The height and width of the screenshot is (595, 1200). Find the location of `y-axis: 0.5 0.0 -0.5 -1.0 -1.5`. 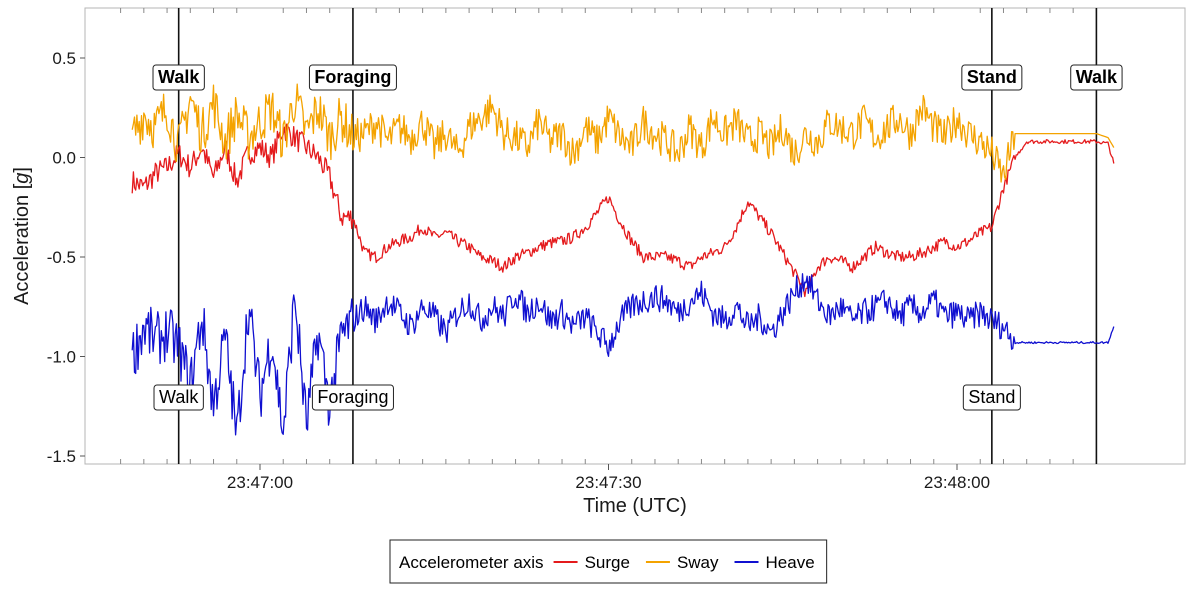

y-axis: 0.5 0.0 -0.5 -1.0 -1.5 is located at coordinates (66, 257).